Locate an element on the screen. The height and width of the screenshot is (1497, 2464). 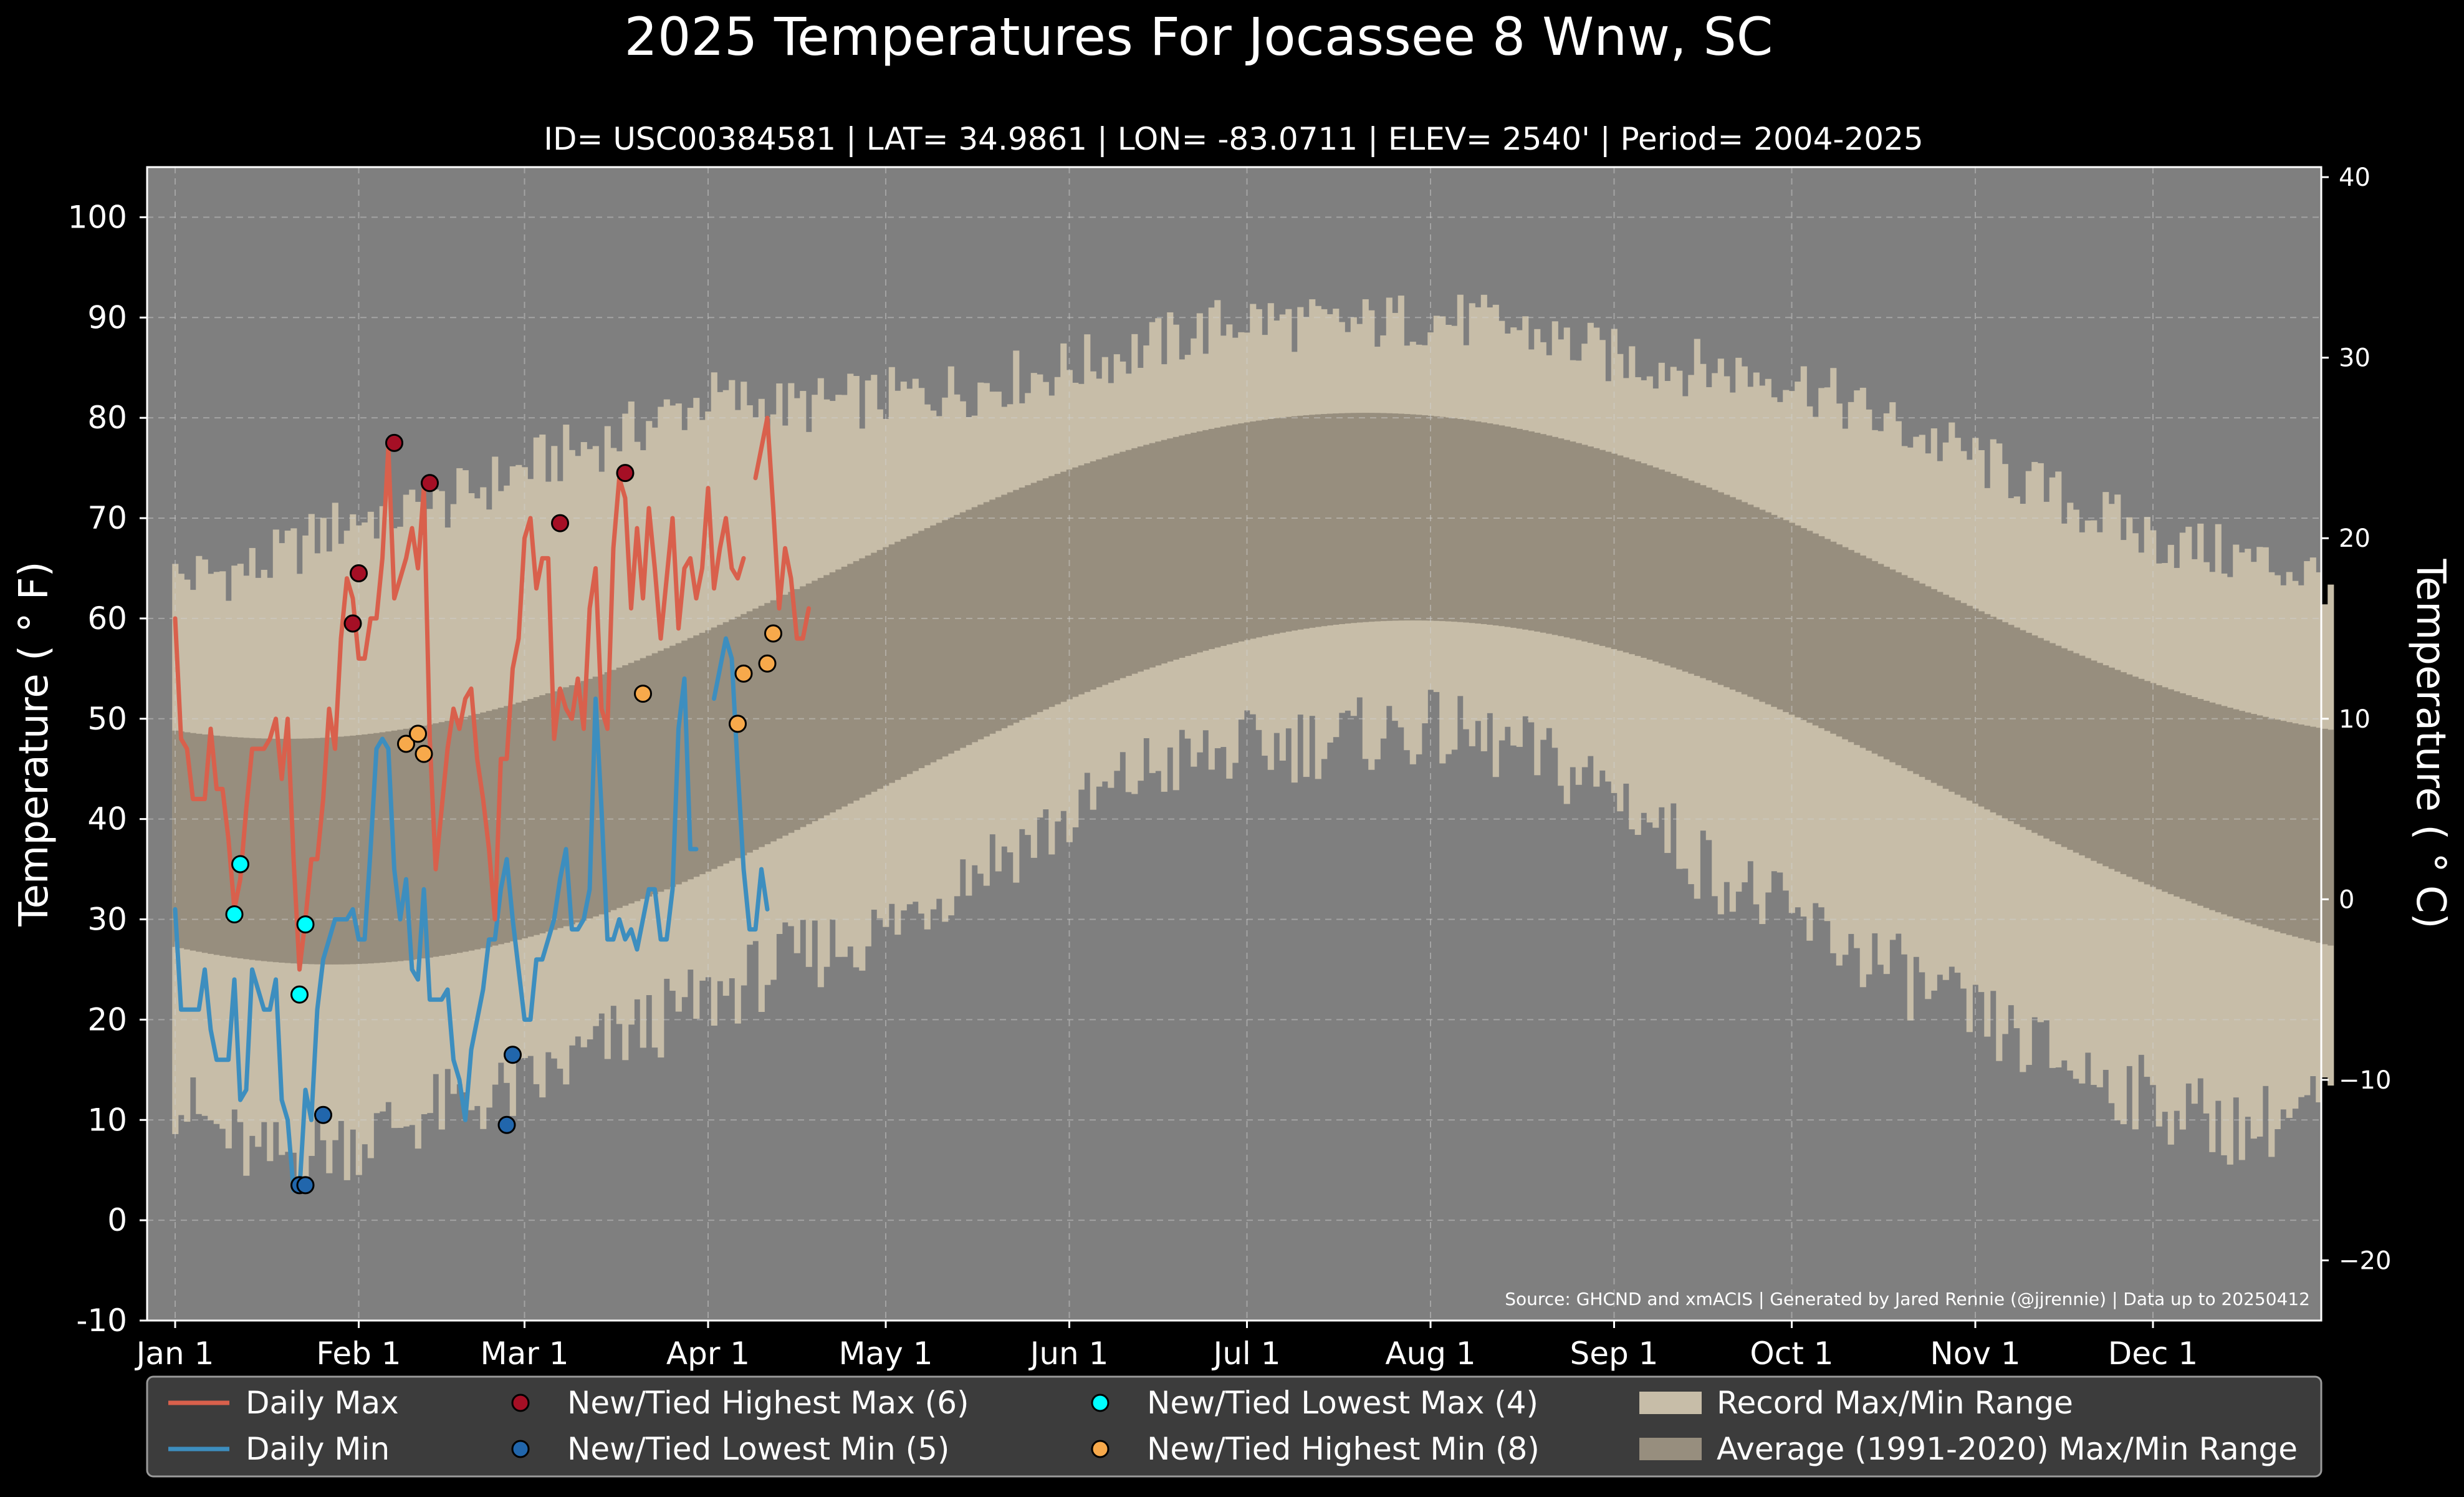
y2-tick-label: −10 is located at coordinates (2365, 1080).